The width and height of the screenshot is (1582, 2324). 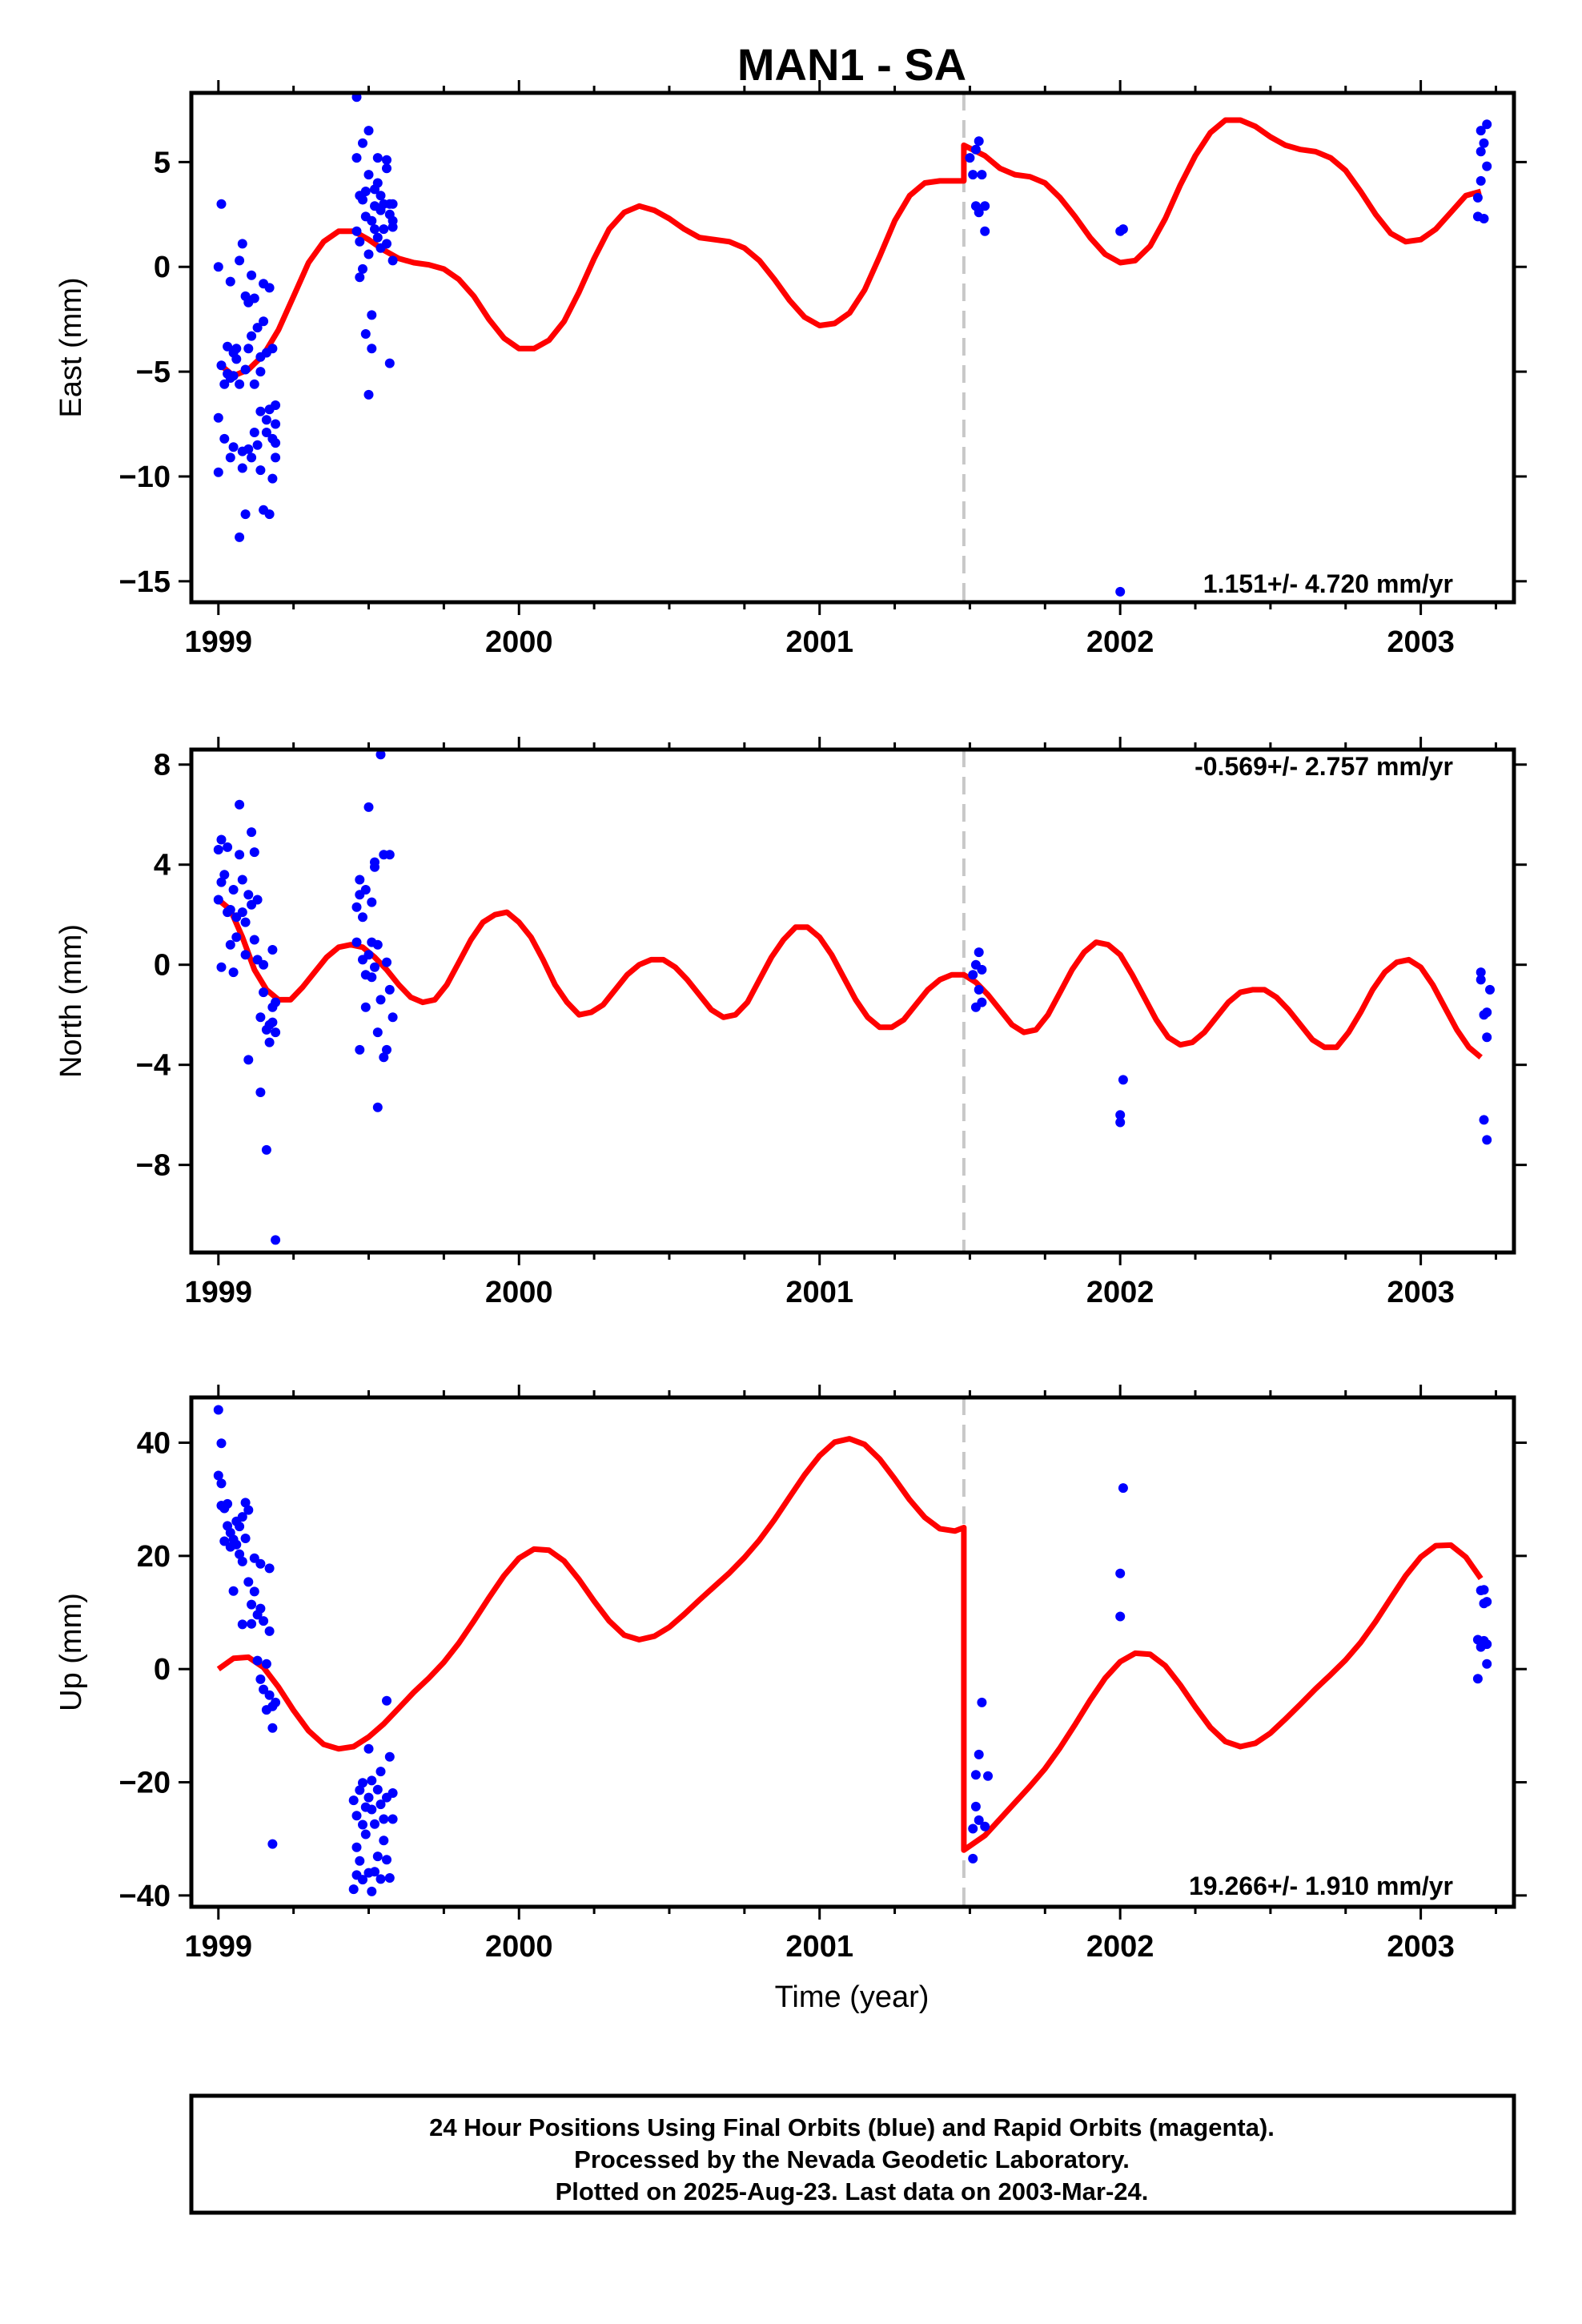 What do you see at coordinates (154, 1444) in the screenshot?
I see `y-tick-label: 40` at bounding box center [154, 1444].